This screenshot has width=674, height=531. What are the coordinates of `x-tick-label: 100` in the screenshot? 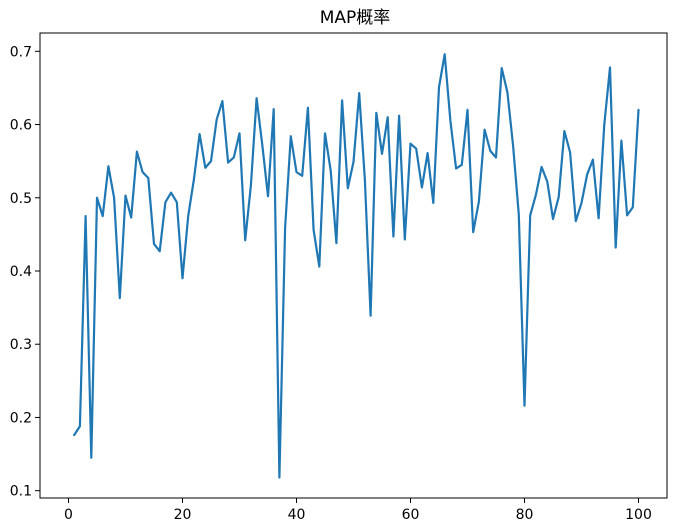 It's located at (638, 515).